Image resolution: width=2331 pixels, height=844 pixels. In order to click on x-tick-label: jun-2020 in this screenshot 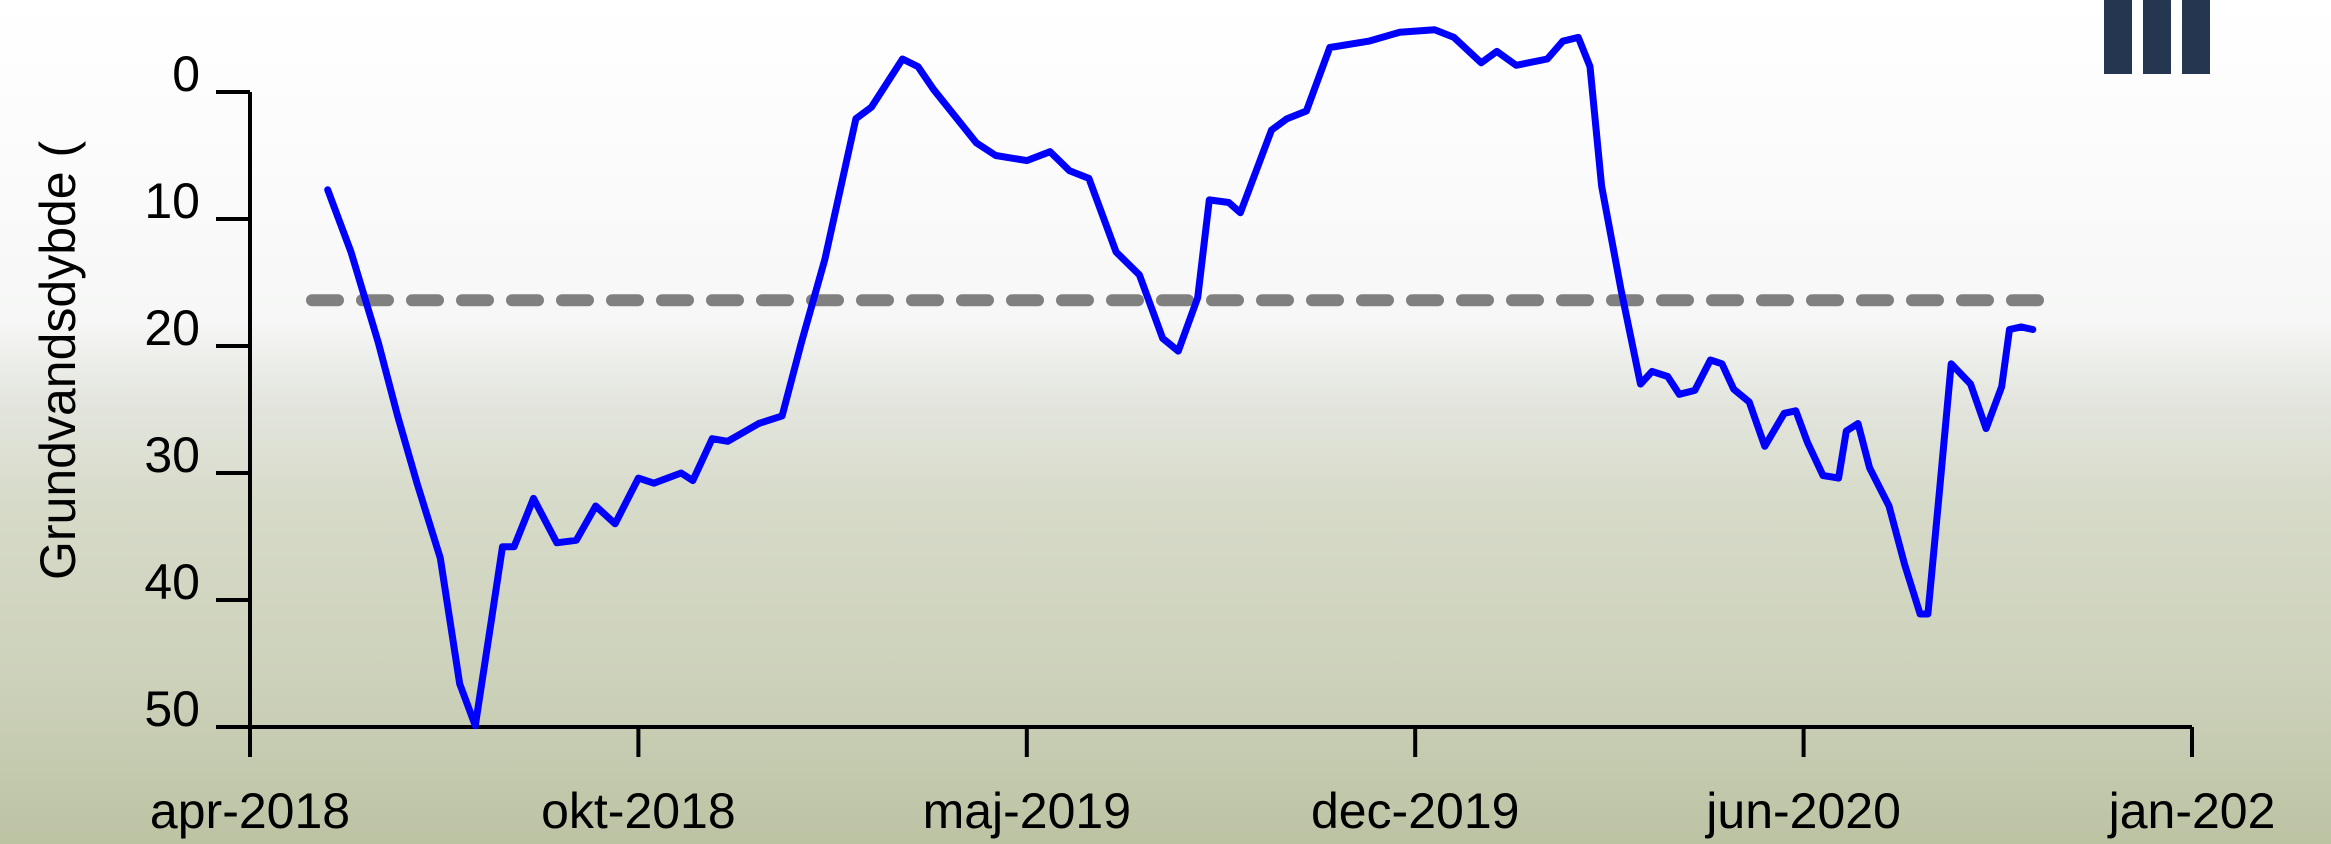, I will do `click(1802, 811)`.